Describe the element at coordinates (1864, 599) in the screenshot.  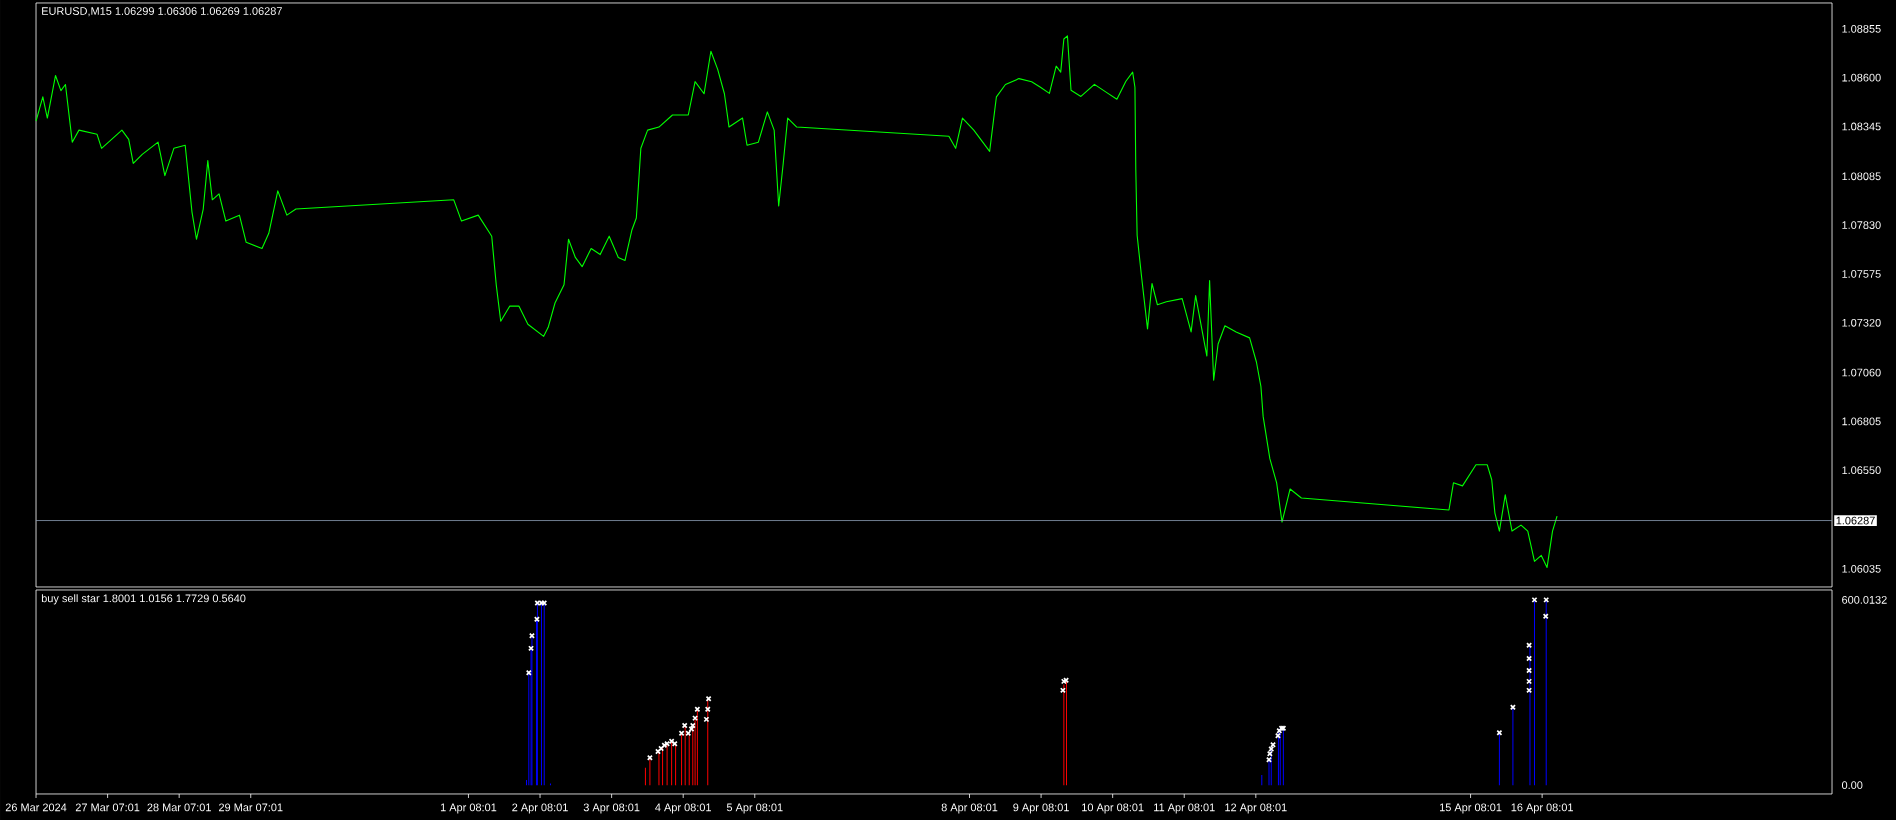
I see `y-tick-label: 600.0132` at that location.